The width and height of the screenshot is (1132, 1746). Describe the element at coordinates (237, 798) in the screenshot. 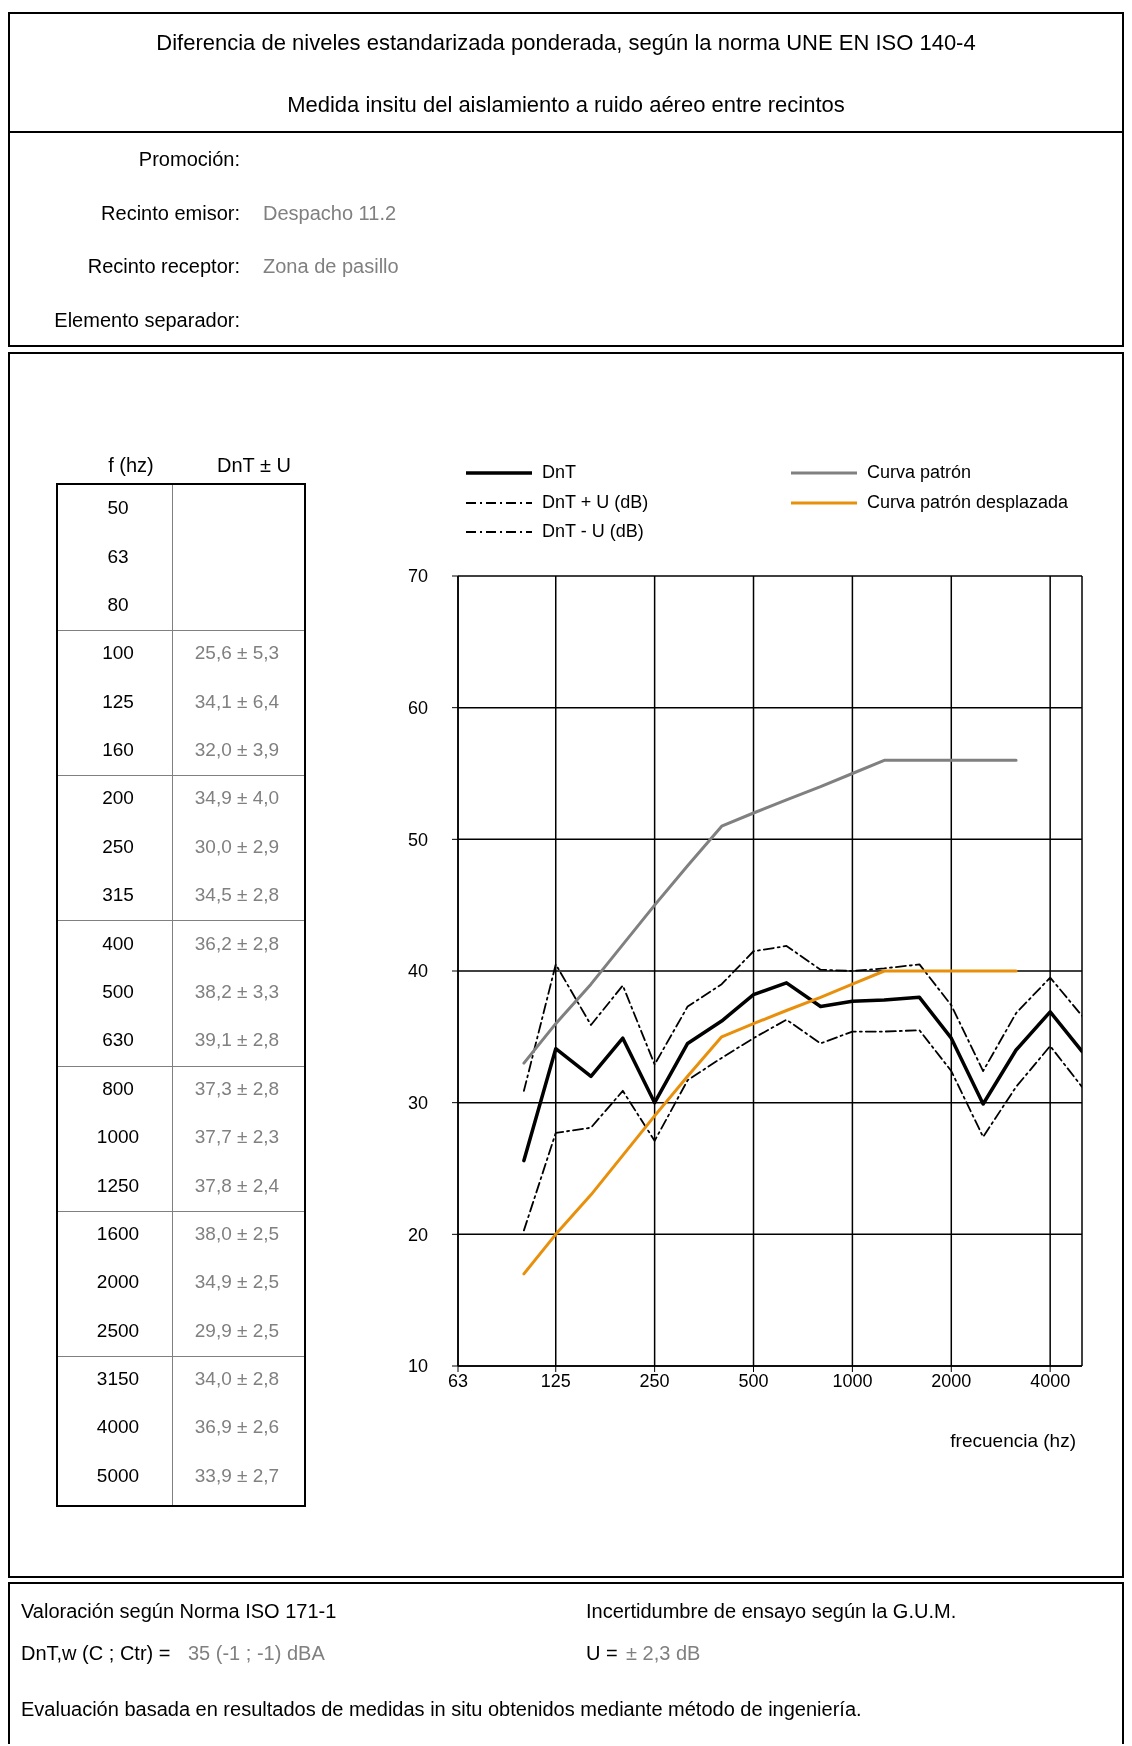

I see `text: 34,9 ± 4,0` at that location.